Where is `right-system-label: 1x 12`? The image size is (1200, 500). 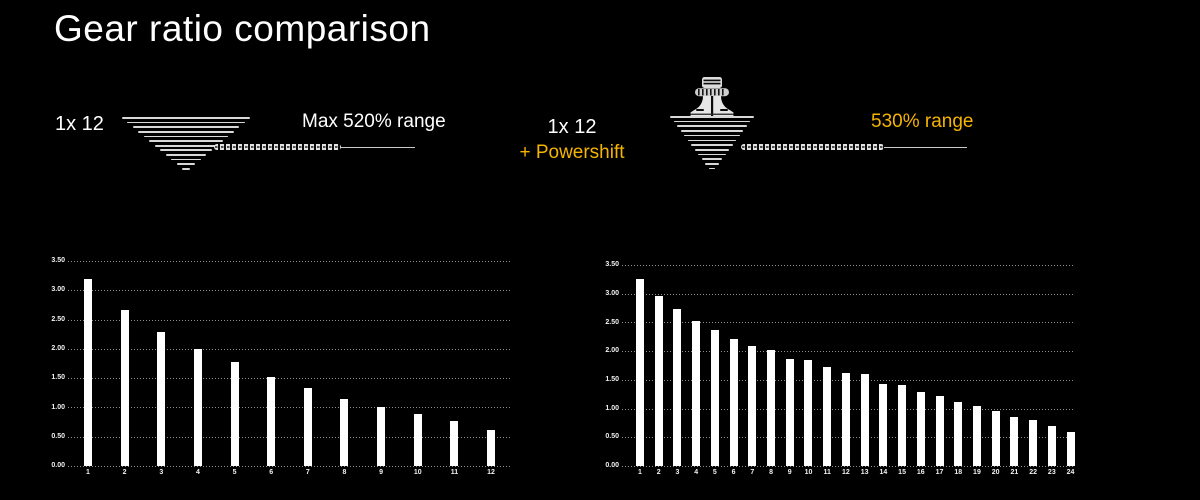 right-system-label: 1x 12 is located at coordinates (572, 127).